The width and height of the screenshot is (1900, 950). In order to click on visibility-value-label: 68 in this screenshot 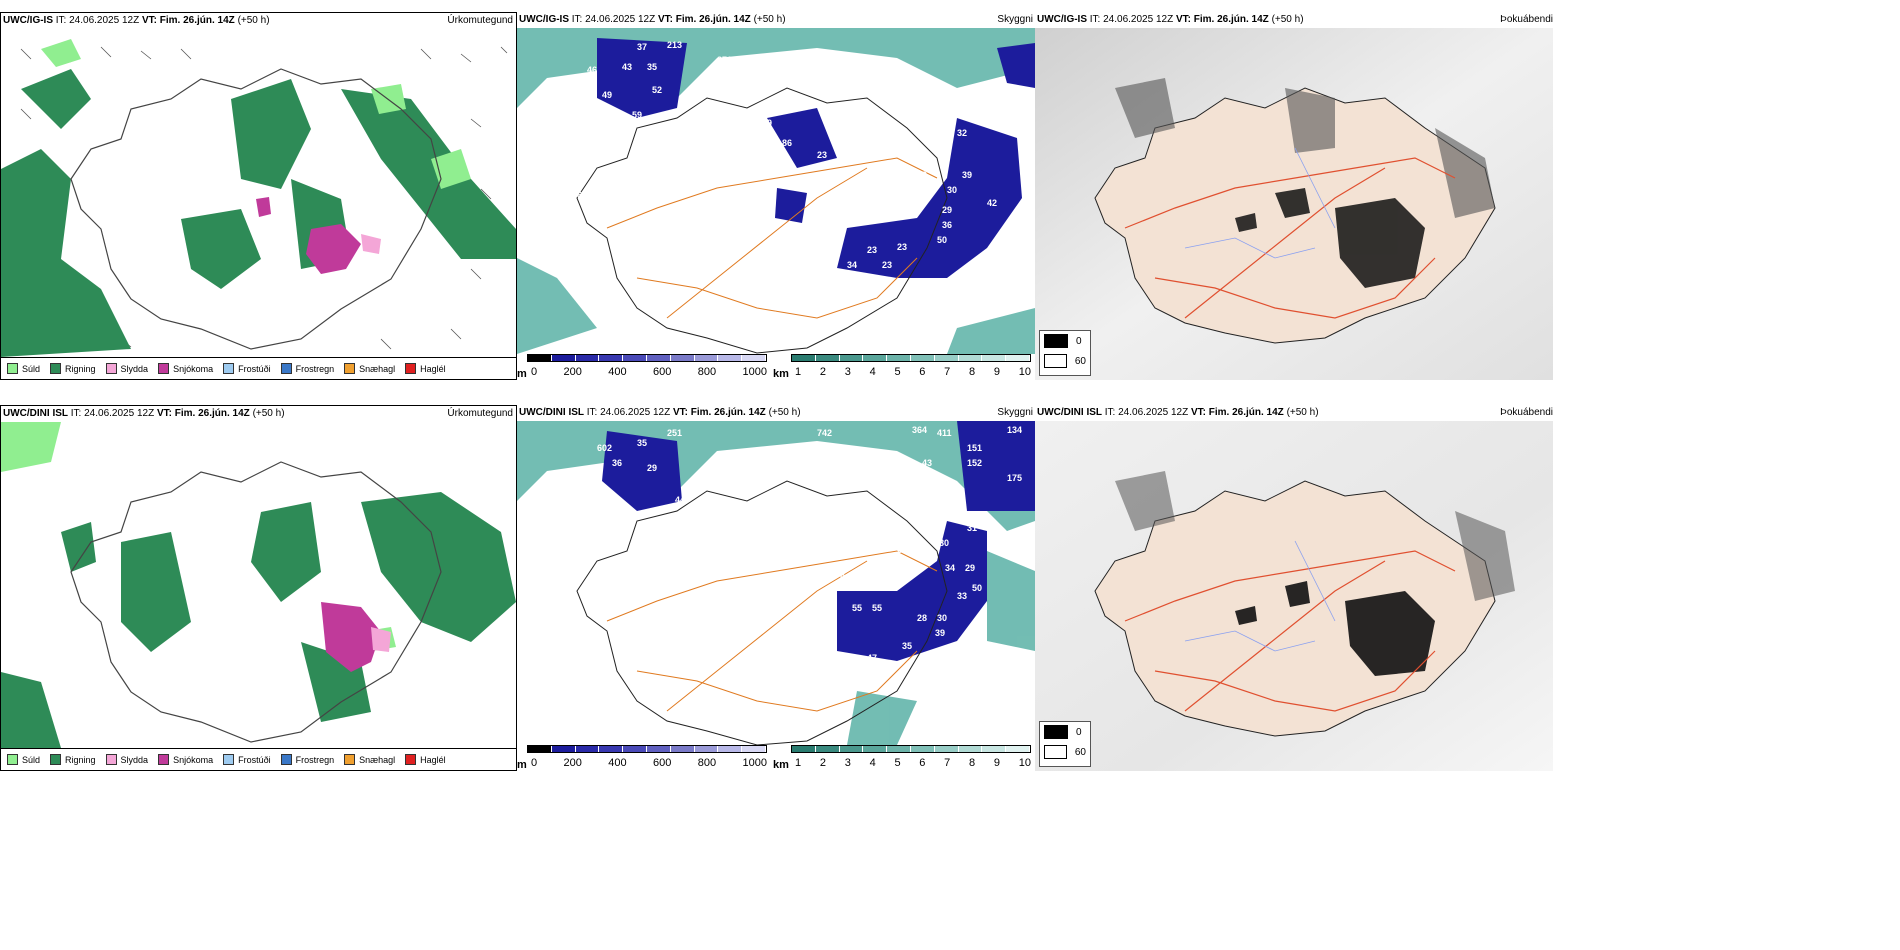, I will do `click(902, 550)`.